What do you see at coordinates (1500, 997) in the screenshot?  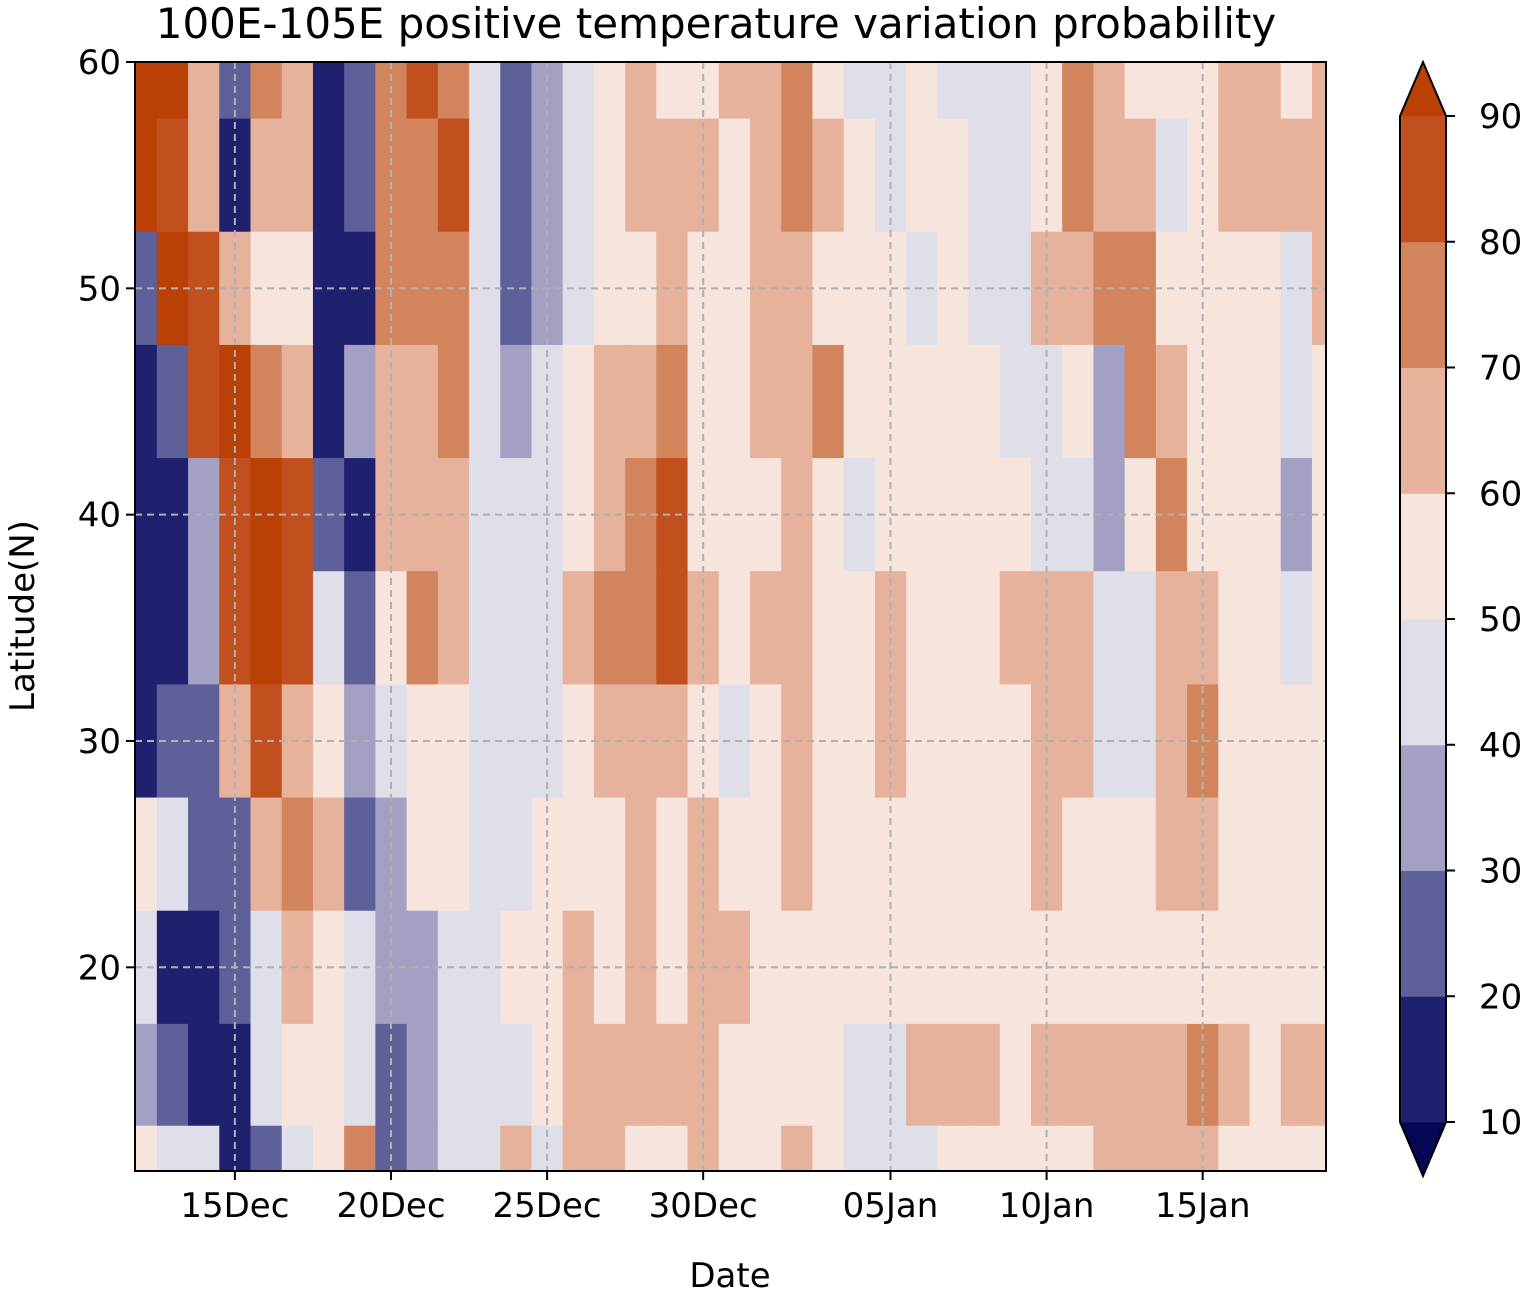 I see `colorbar-tick-label: 20` at bounding box center [1500, 997].